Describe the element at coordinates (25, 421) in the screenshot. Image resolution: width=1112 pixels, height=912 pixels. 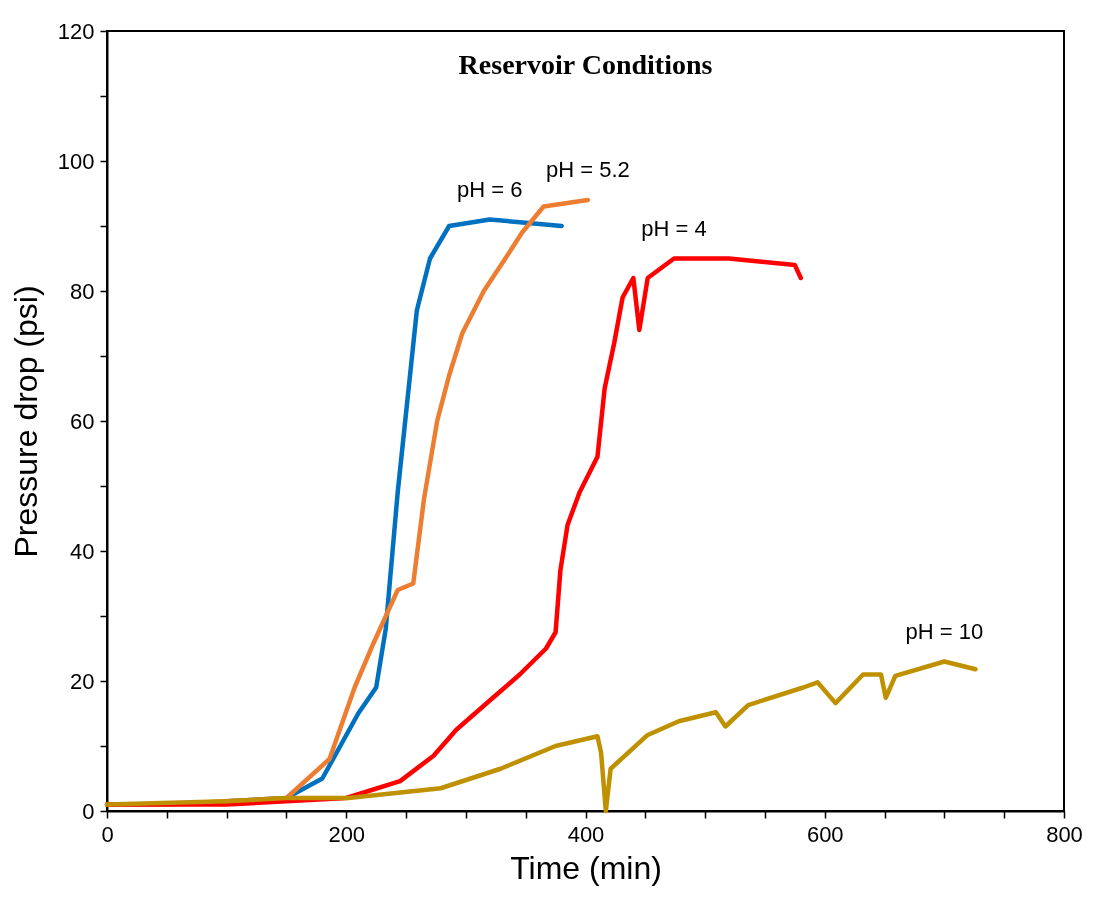
I see `y-axis-title: Pressure drop (psi)` at that location.